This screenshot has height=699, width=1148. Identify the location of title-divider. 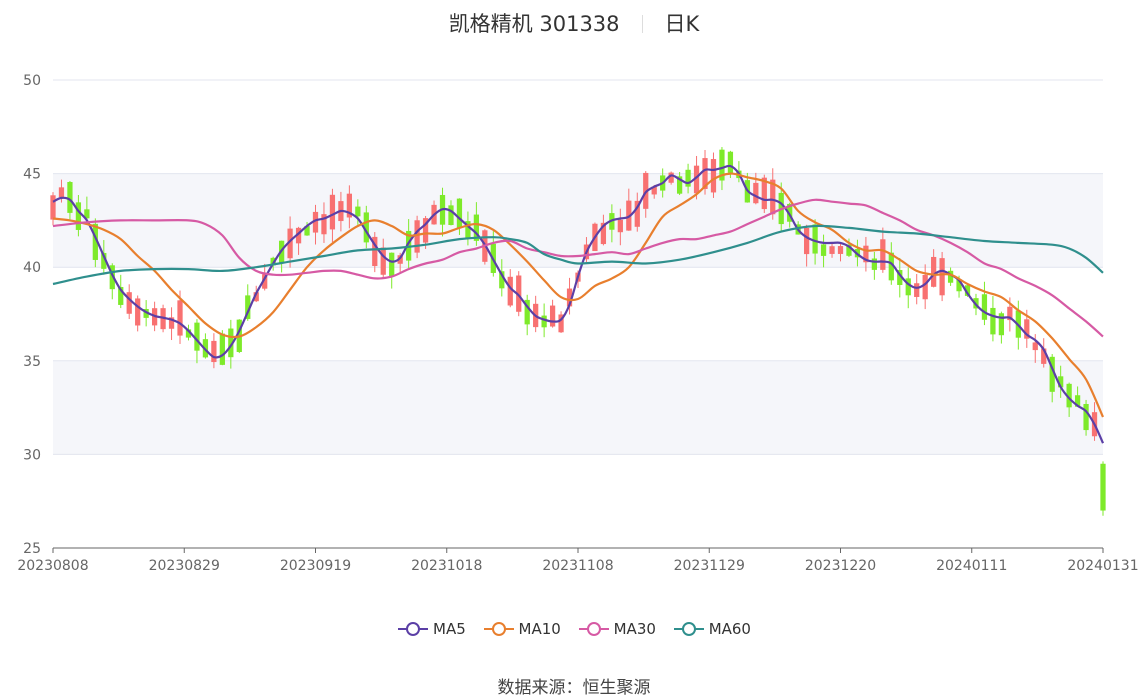
(642, 24).